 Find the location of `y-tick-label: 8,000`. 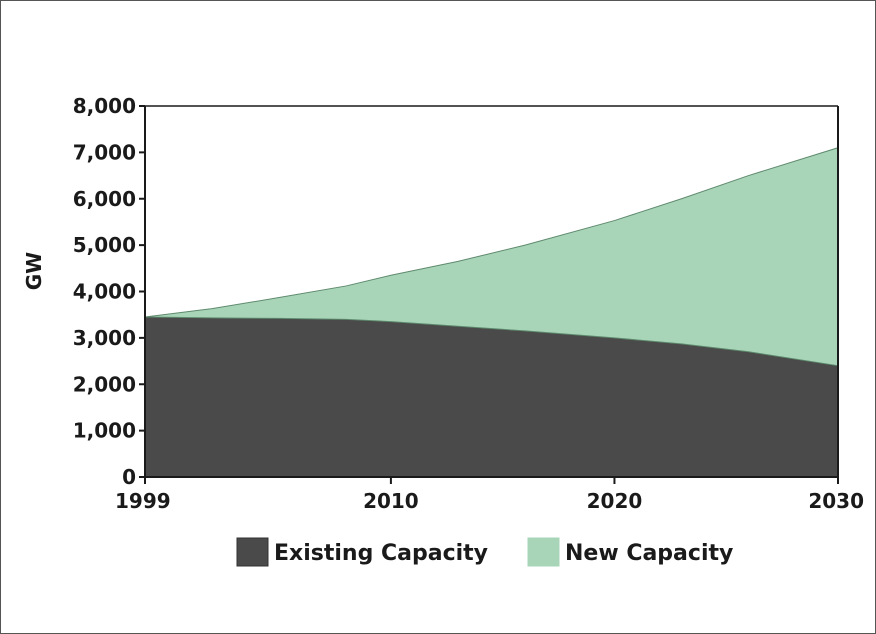

y-tick-label: 8,000 is located at coordinates (104, 106).